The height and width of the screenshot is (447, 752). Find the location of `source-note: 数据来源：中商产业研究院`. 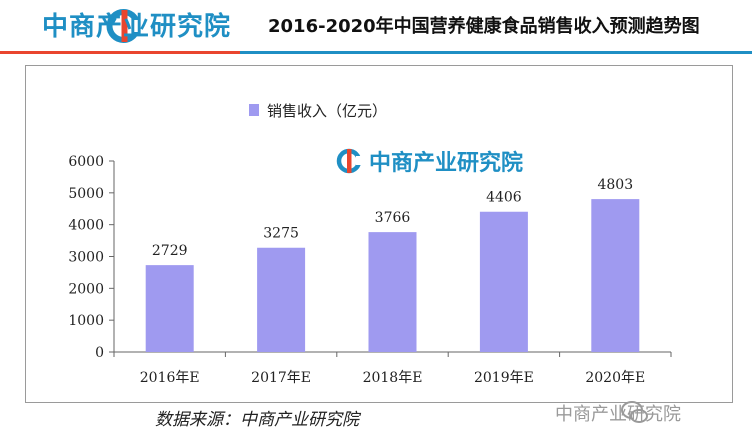

source-note: 数据来源：中商产业研究院 is located at coordinates (257, 420).